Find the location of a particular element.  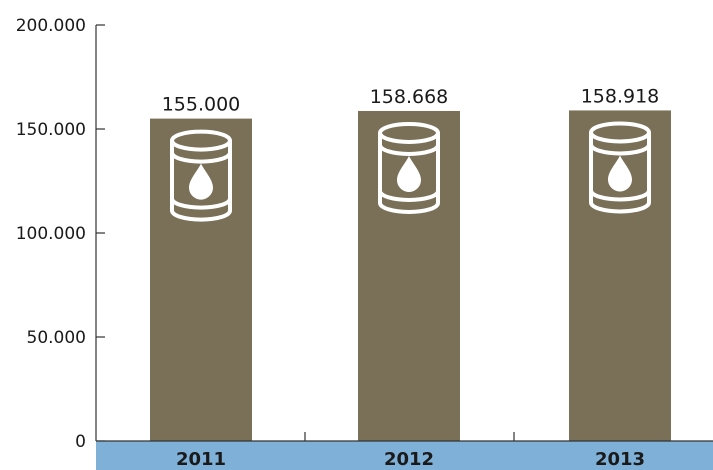

y-axis: 0 50.000 100.000 150.000 200.000 is located at coordinates (60, 234).